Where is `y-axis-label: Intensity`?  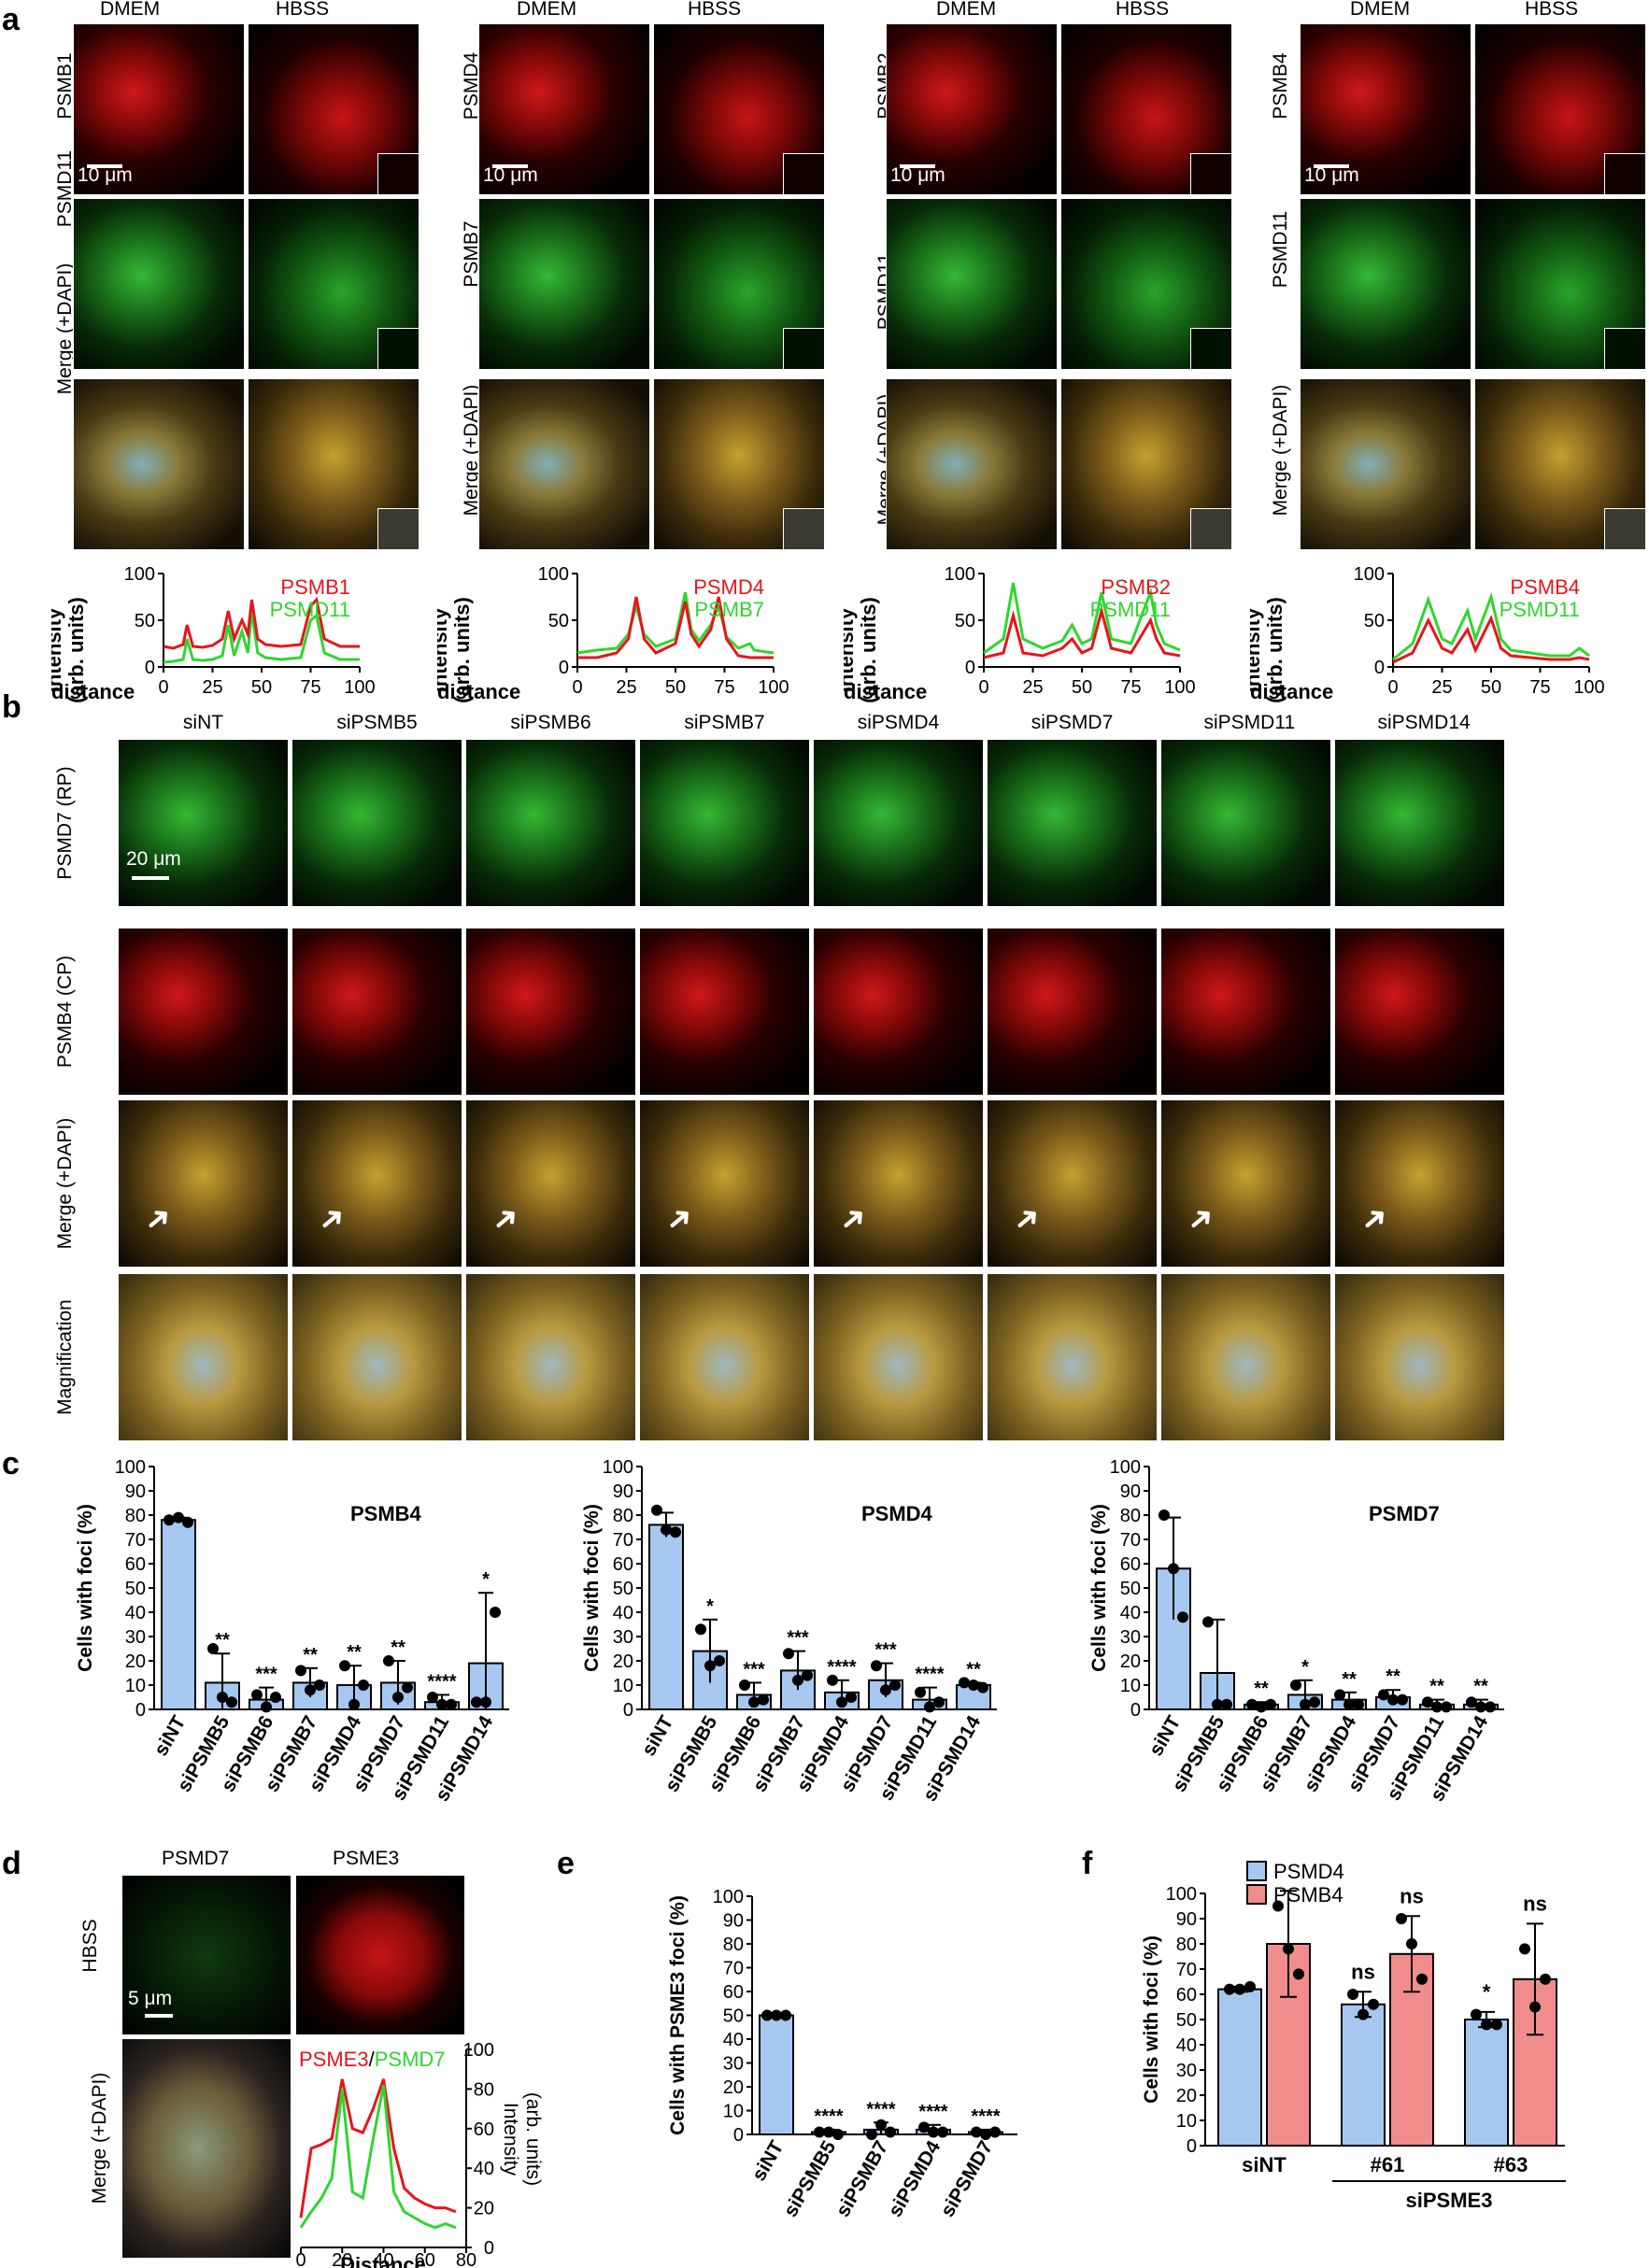 y-axis-label: Intensity is located at coordinates (444, 649).